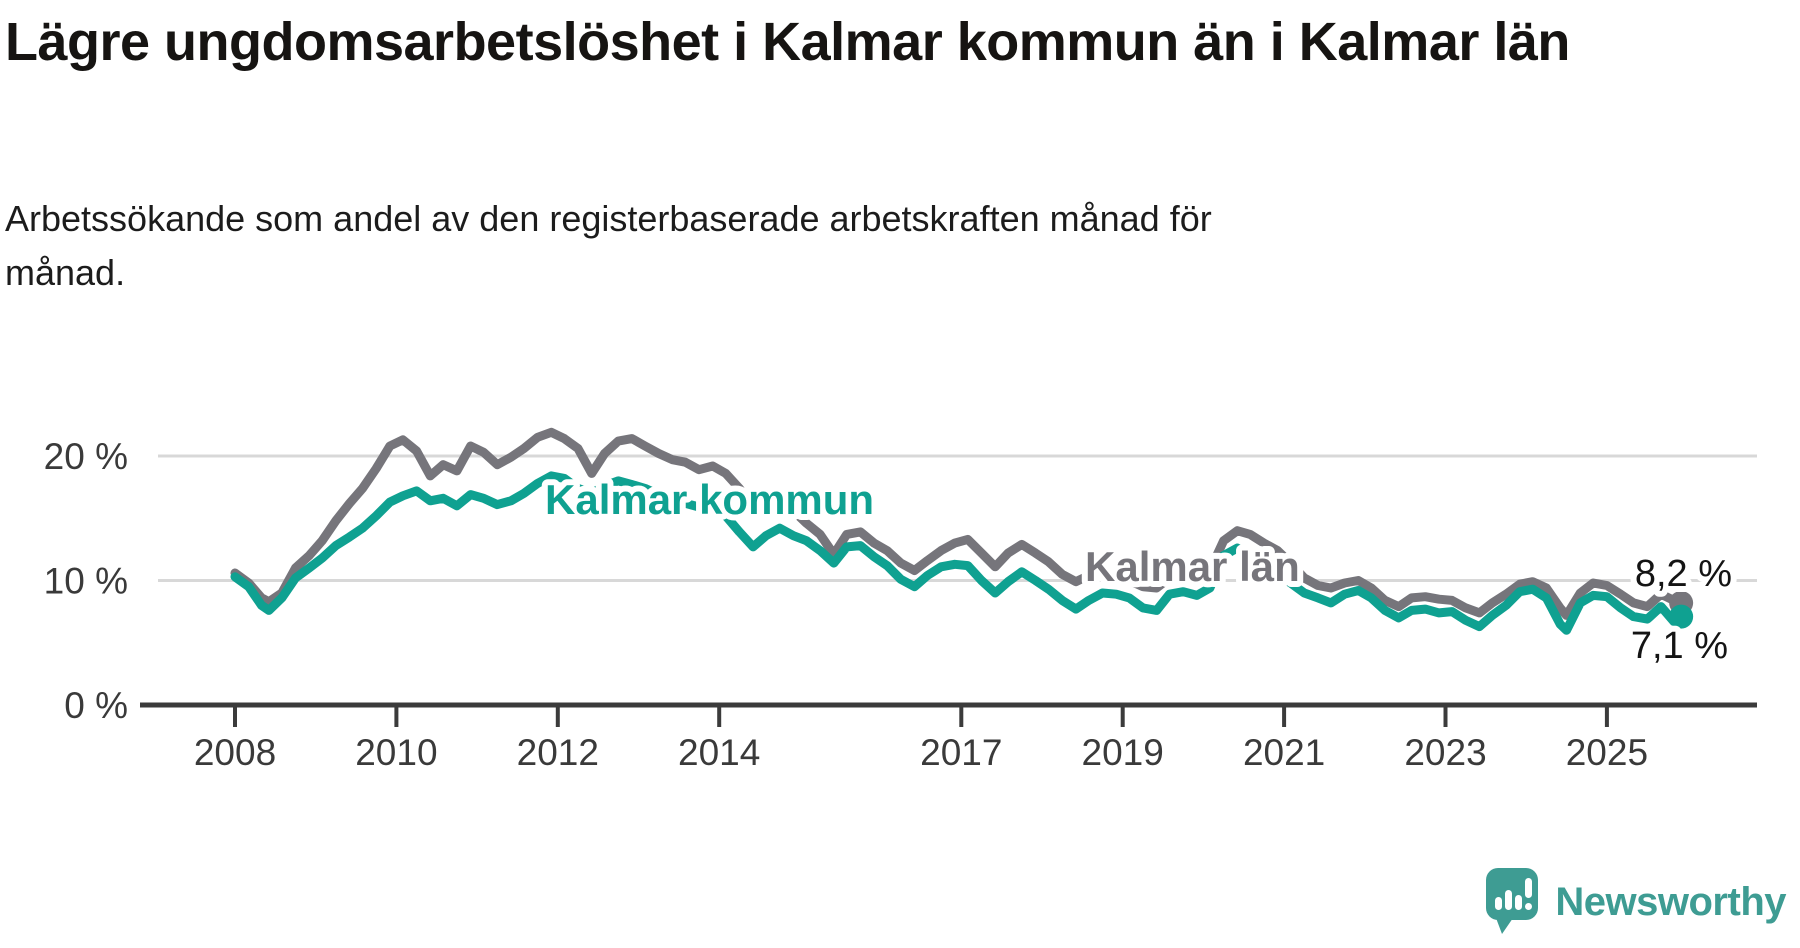 Image resolution: width=1800 pixels, height=948 pixels. What do you see at coordinates (961, 752) in the screenshot?
I see `x-tick-label: 2017` at bounding box center [961, 752].